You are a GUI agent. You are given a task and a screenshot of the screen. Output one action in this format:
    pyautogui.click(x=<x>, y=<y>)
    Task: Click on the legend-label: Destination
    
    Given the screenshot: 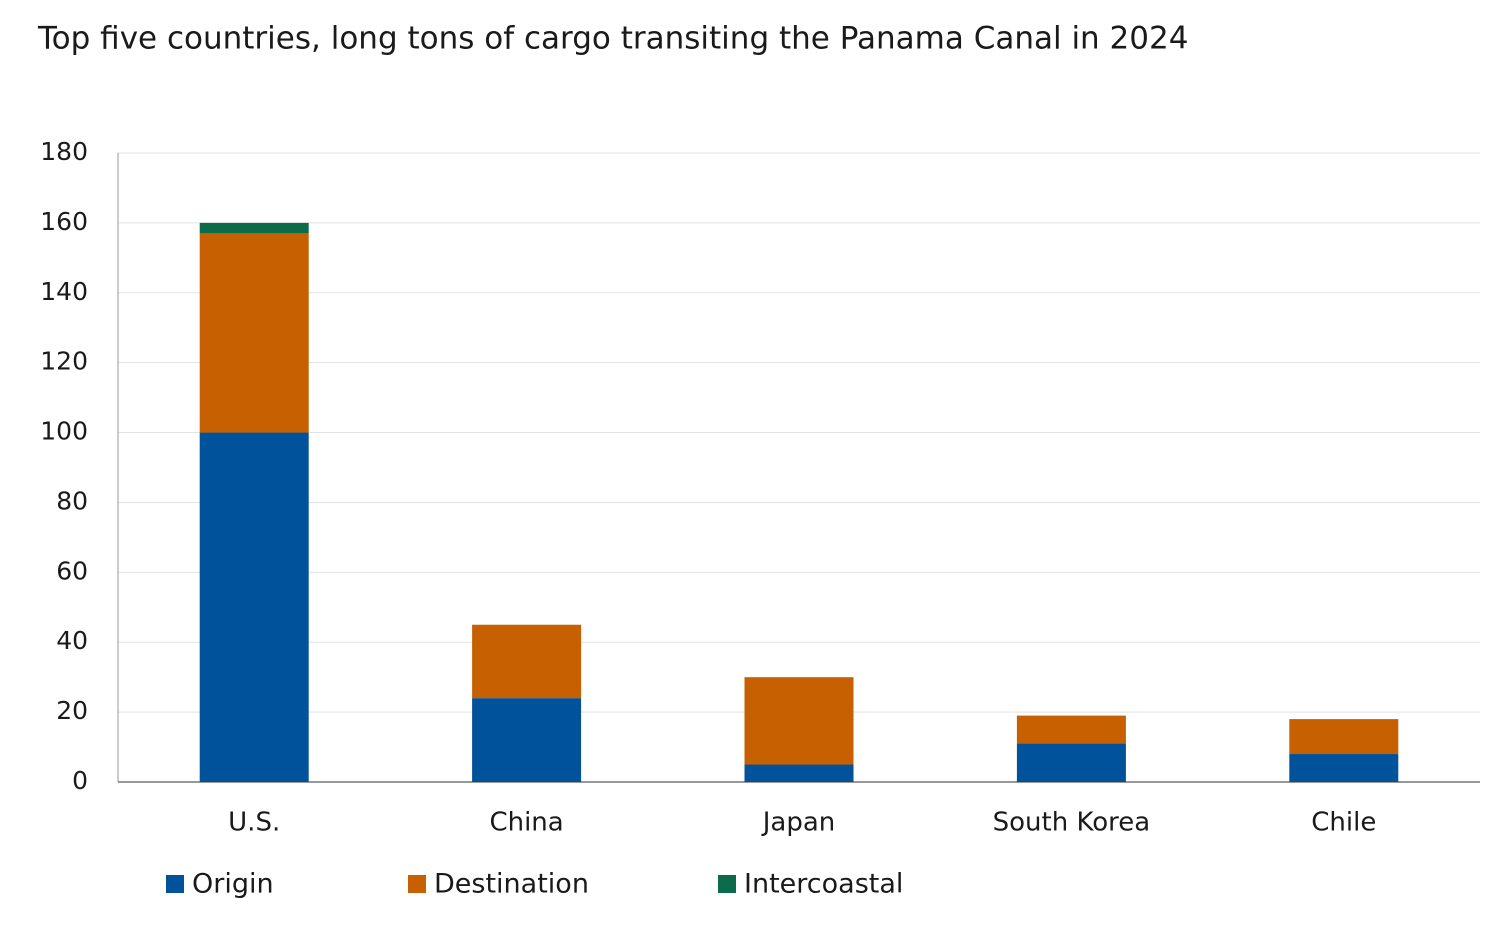 What is the action you would take?
    pyautogui.click(x=511, y=884)
    